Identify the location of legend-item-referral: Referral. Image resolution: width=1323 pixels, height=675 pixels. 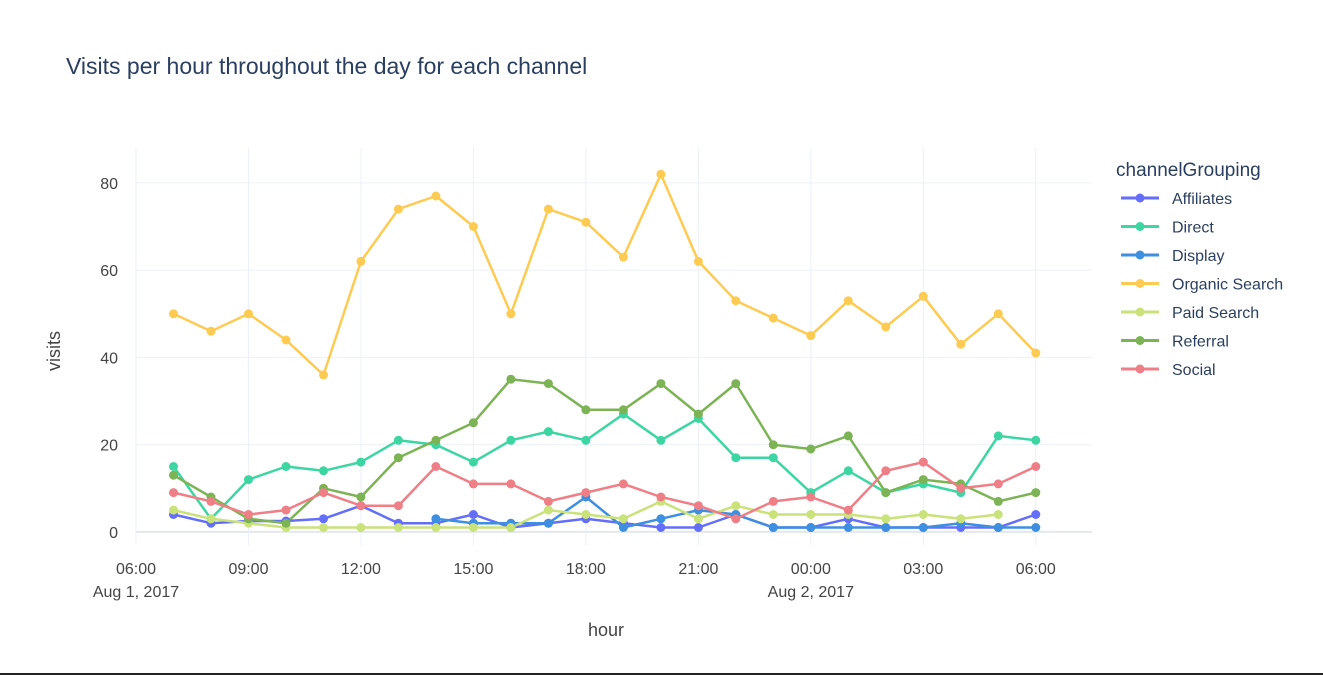
(1175, 342).